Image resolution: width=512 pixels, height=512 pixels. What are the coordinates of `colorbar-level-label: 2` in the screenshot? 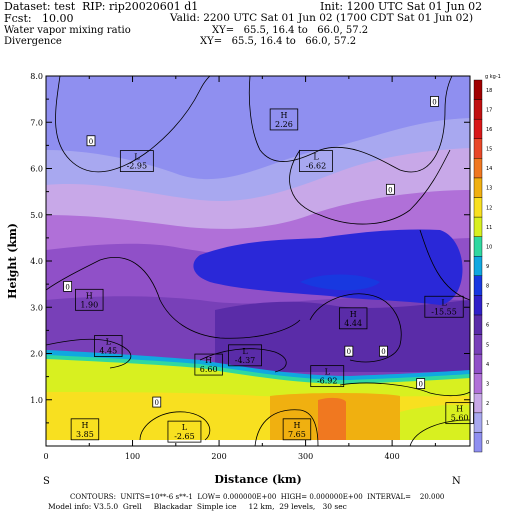 It's located at (487, 404).